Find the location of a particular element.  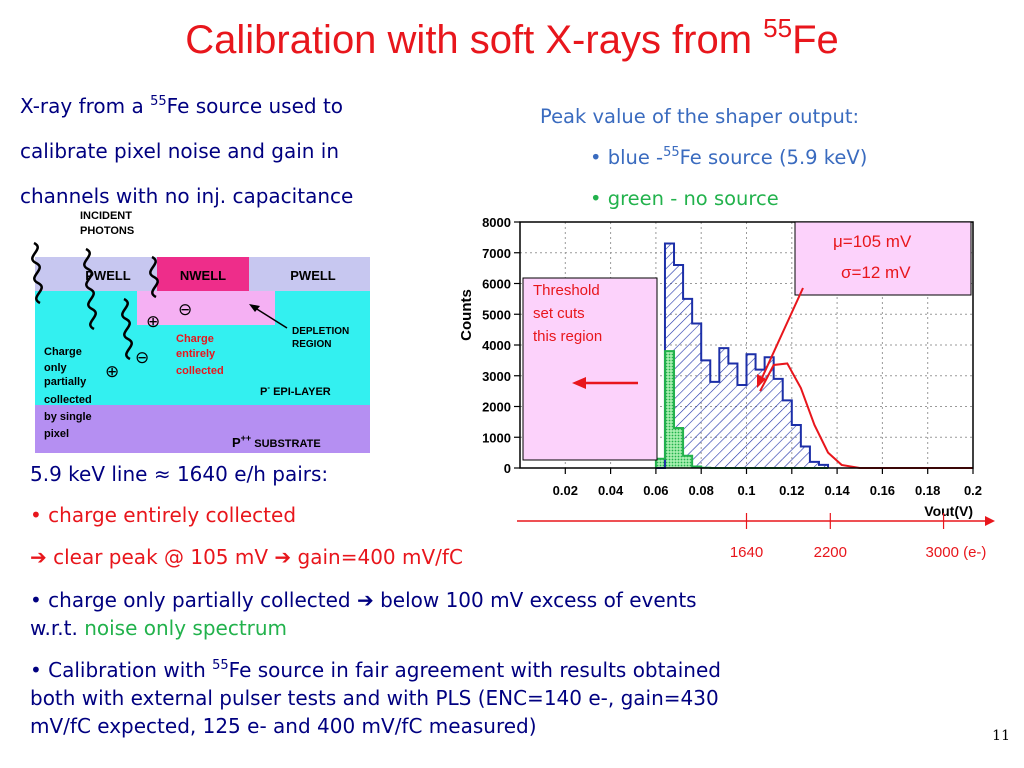

note-wrt-line: w.r.t. noise only spectrum is located at coordinates (158, 628).